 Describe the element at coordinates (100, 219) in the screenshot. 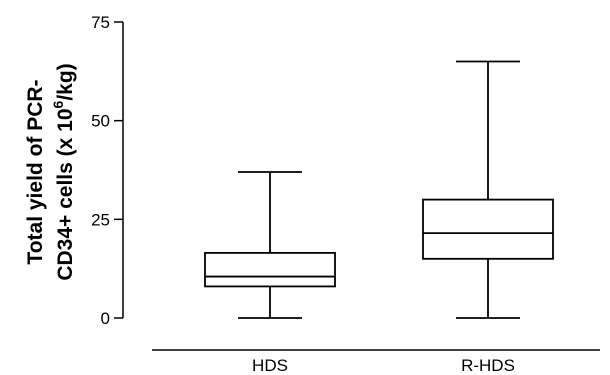

I see `y-tick-label-25: 25` at that location.